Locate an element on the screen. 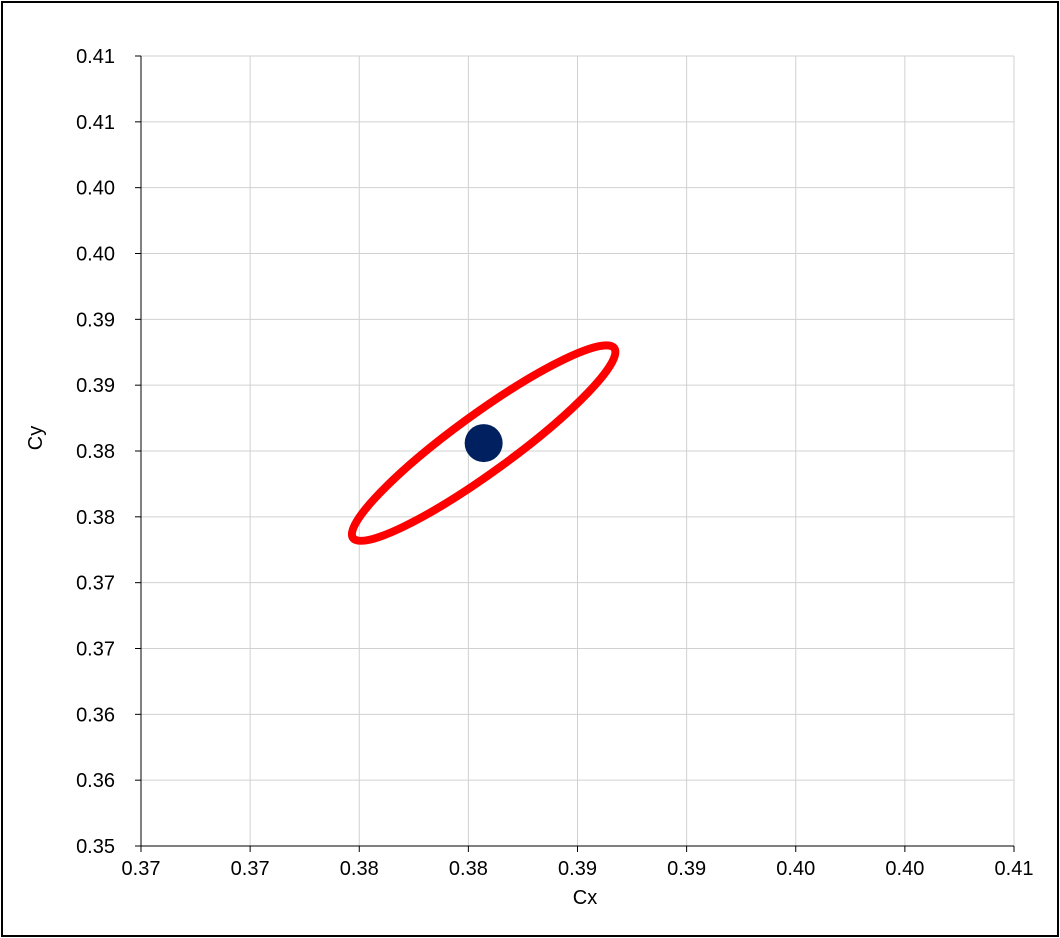 Image resolution: width=1060 pixels, height=938 pixels. x-tick-labels: 0.37 0.37 0.38 0.38 0.39 0.39 0.40 0.40 0.41 is located at coordinates (578, 869).